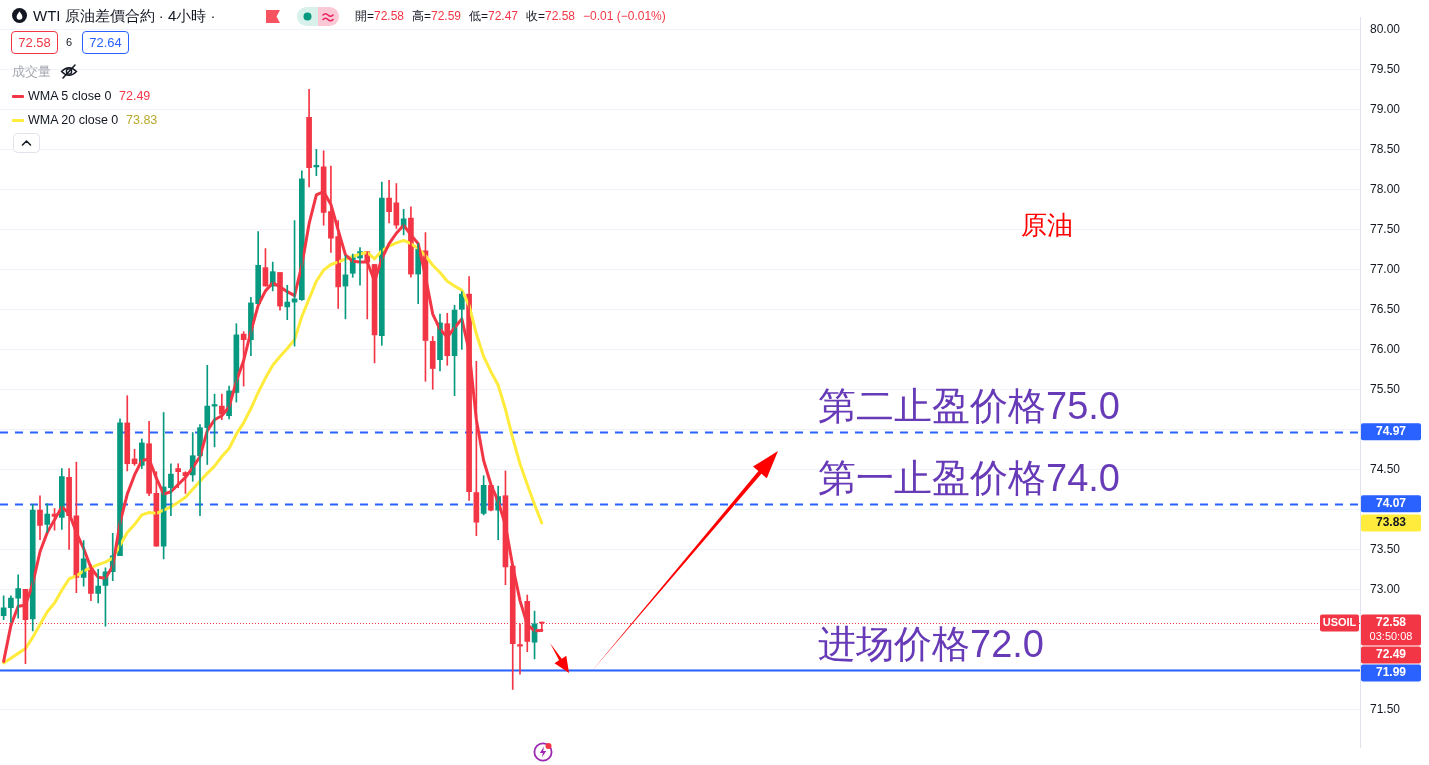 This screenshot has height=765, width=1429. I want to click on annotation: 72.59, so click(446, 16).